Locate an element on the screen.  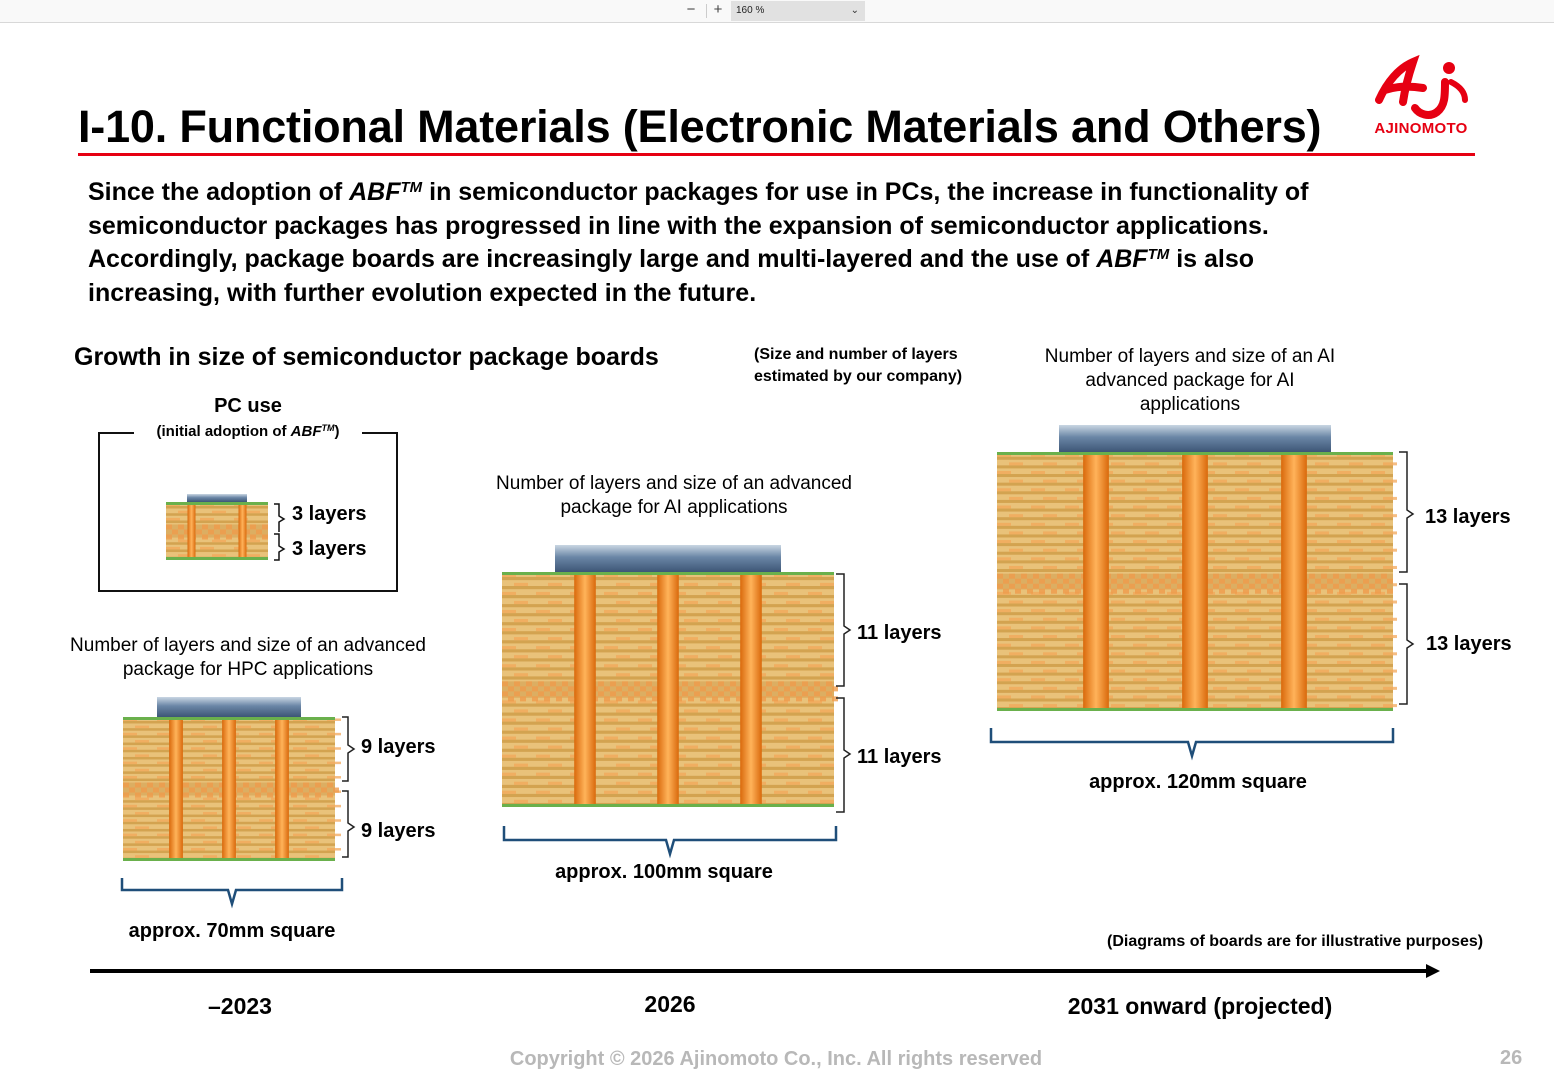
title-underline is located at coordinates (776, 154).